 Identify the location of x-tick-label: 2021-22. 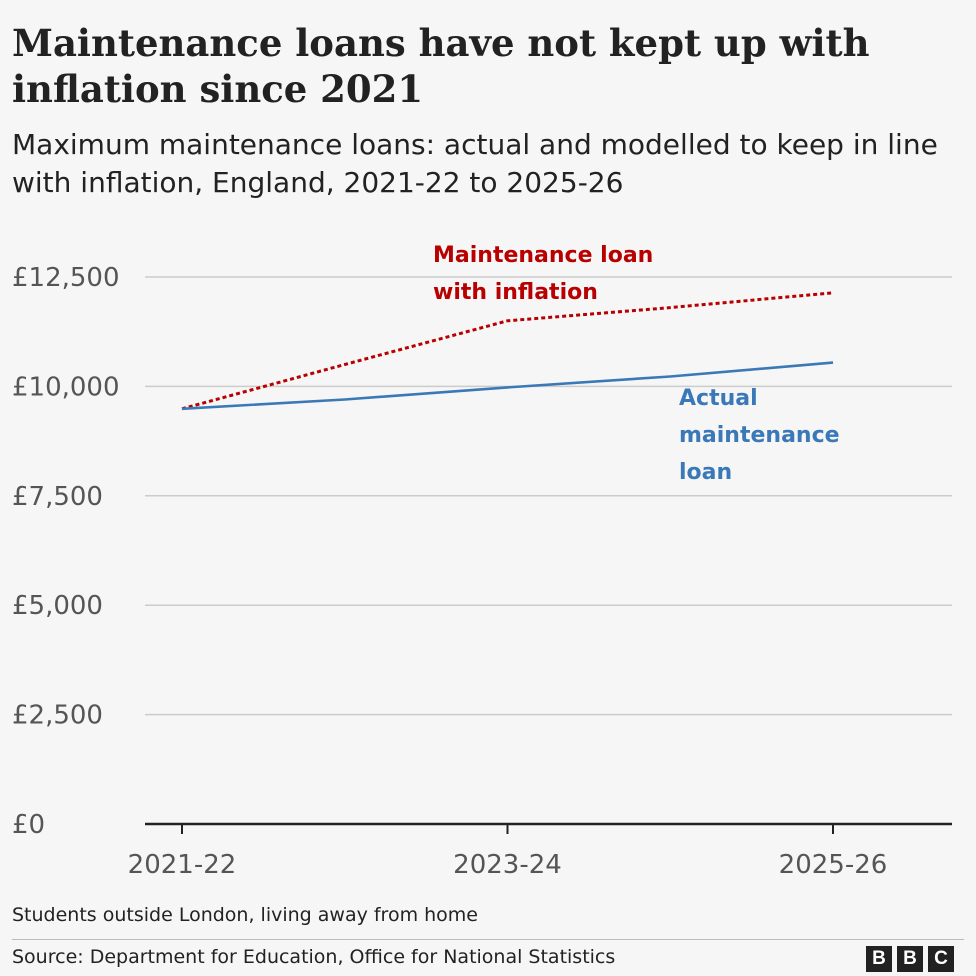
(182, 865).